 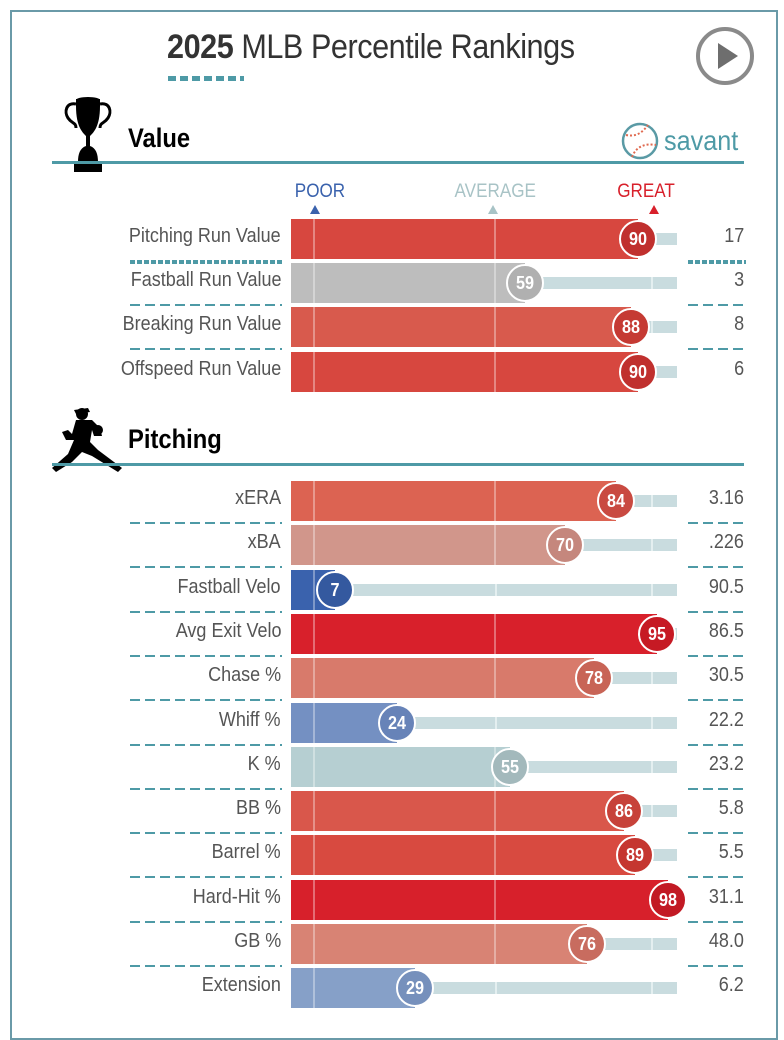 What do you see at coordinates (228, 630) in the screenshot?
I see `metric-label: Avg Exit Velo` at bounding box center [228, 630].